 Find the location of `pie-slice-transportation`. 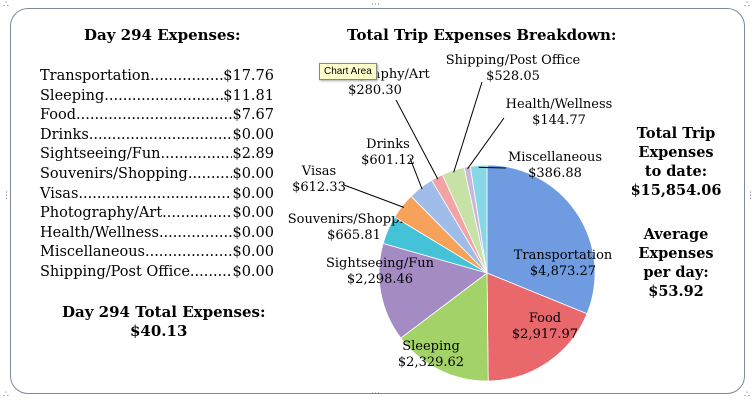

pie-slice-transportation is located at coordinates (541, 239).